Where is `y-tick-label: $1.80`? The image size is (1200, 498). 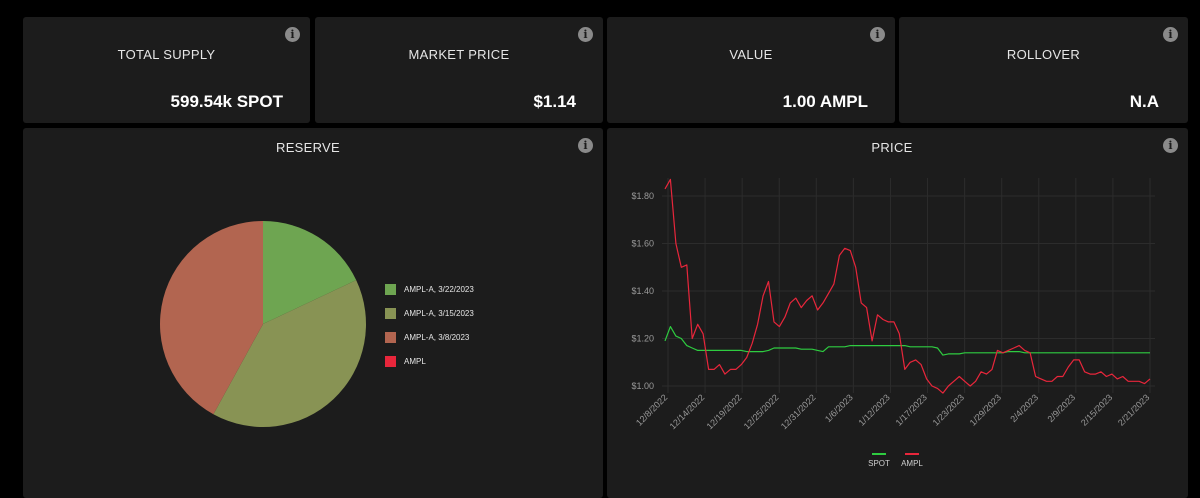
y-tick-label: $1.80 is located at coordinates (642, 196).